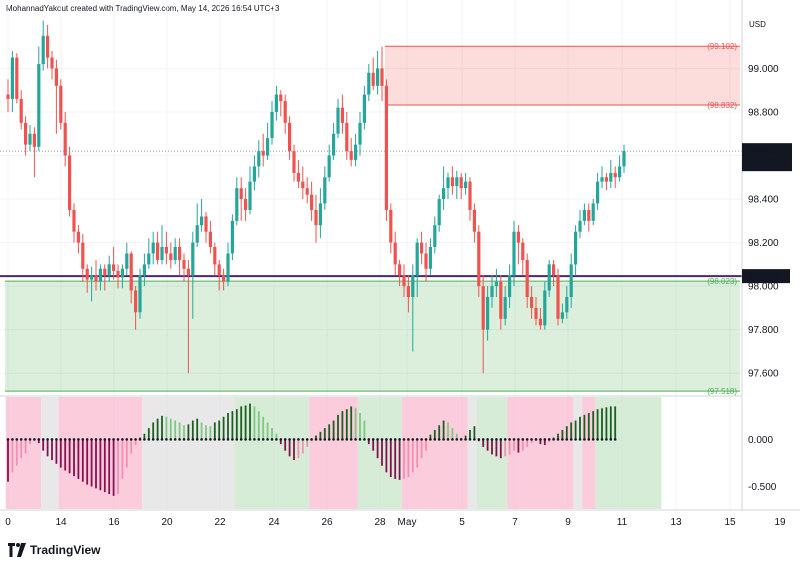  What do you see at coordinates (54, 550) in the screenshot?
I see `tradingview-logo: TradingView` at bounding box center [54, 550].